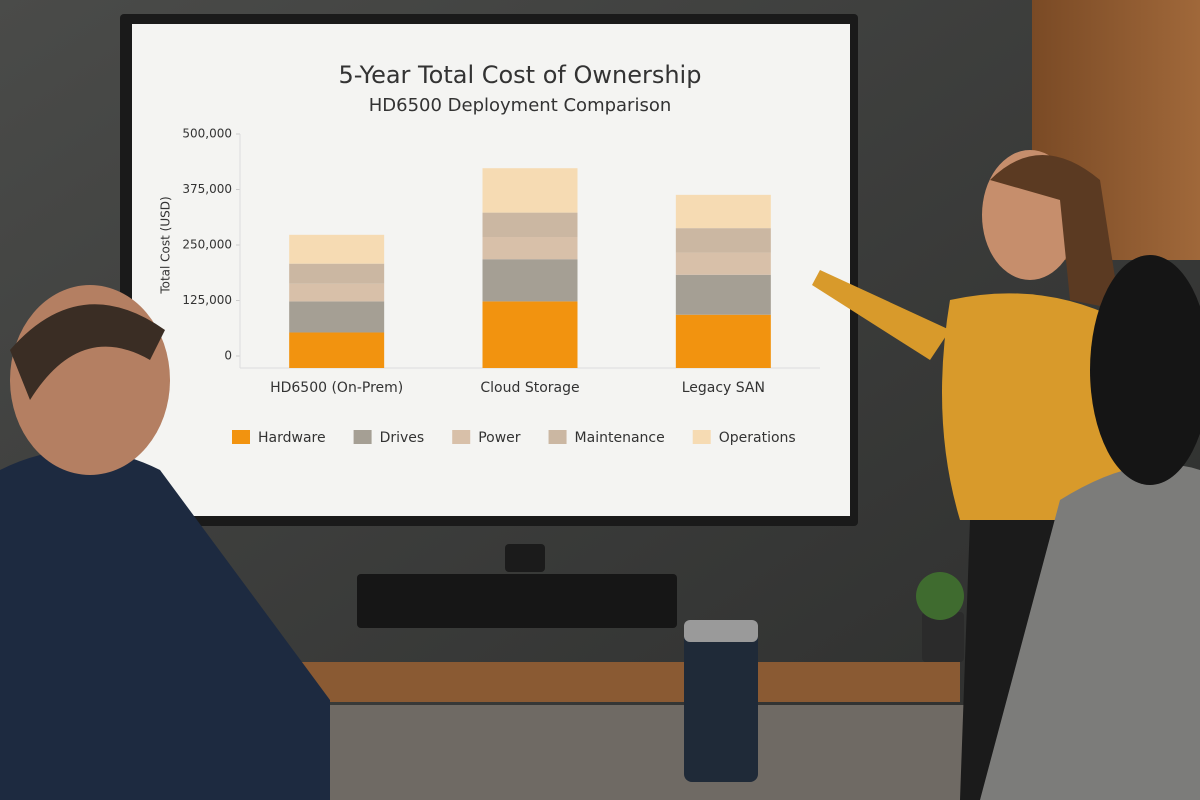  Describe the element at coordinates (520, 75) in the screenshot. I see `chart-title: 5-Year Total Cost of Ownership` at that location.